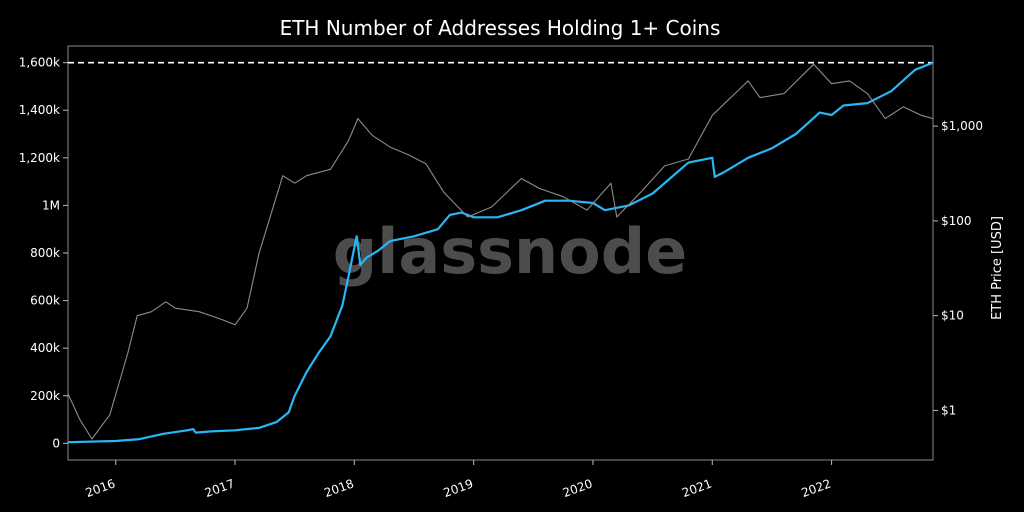 This screenshot has width=1024, height=512. Describe the element at coordinates (39, 158) in the screenshot. I see `y-left-tick-label: 1,200k` at that location.